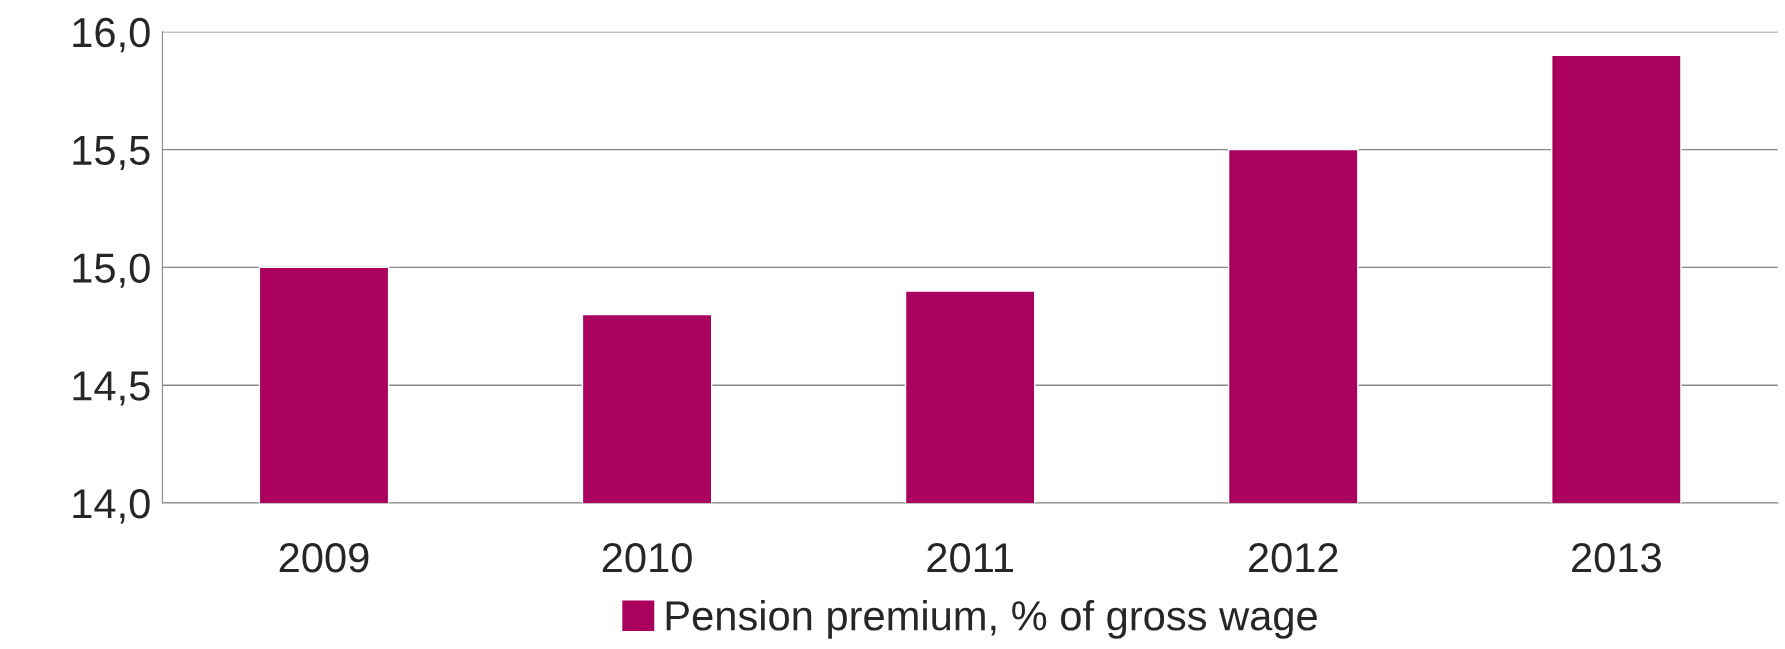 The width and height of the screenshot is (1785, 649). I want to click on y-tick-label: 16,0, so click(111, 35).